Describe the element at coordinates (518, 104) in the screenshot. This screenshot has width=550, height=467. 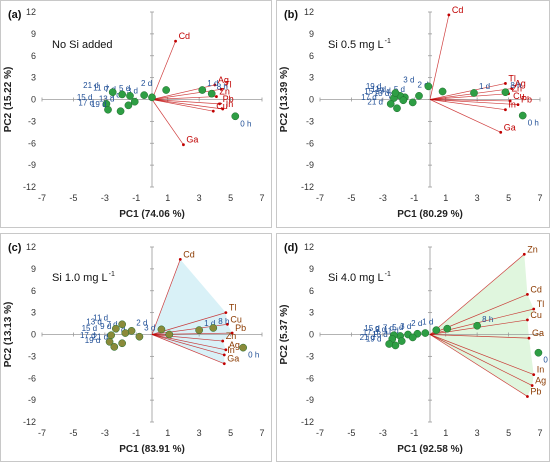
I see `loading-point-pb` at that location.